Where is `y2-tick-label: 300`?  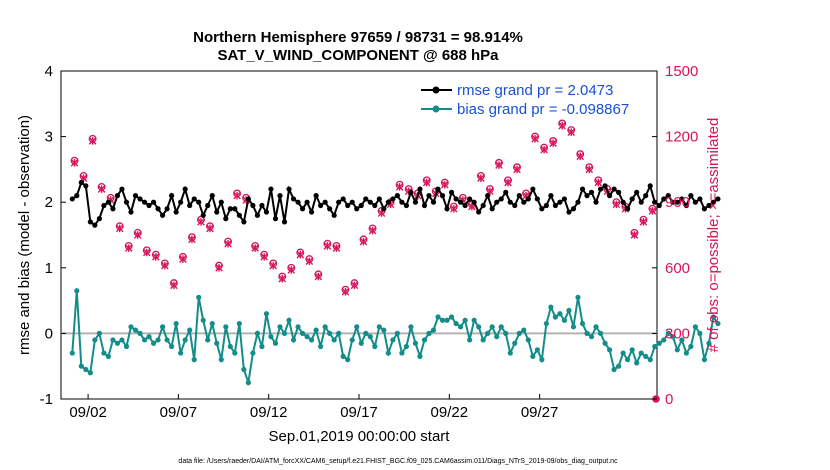 y2-tick-label: 300 is located at coordinates (677, 333).